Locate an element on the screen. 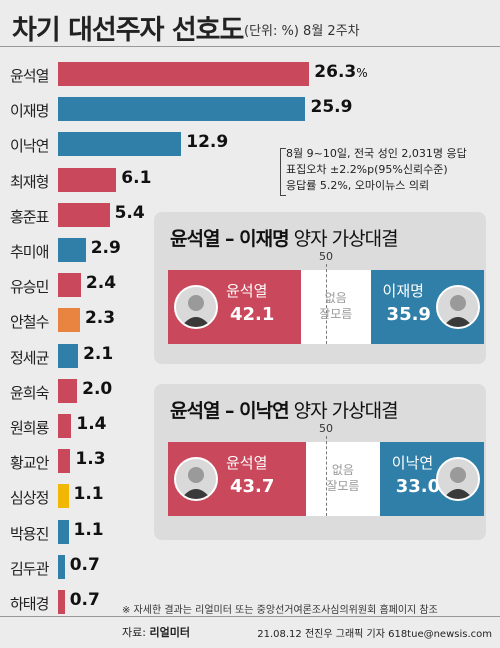 The height and width of the screenshot is (648, 500). category-label: 하태경 is located at coordinates (29, 604).